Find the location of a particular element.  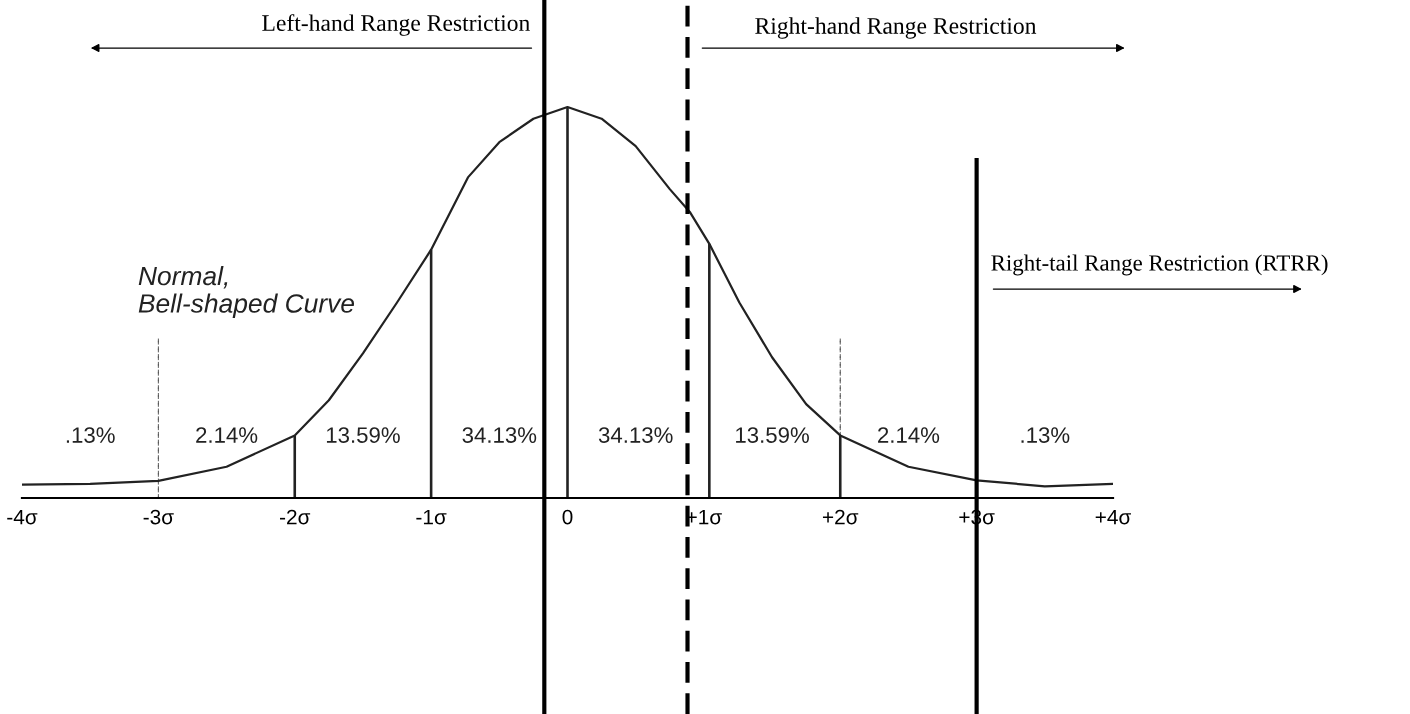

ref-line-label: Left-hand Range Restriction is located at coordinates (396, 25).